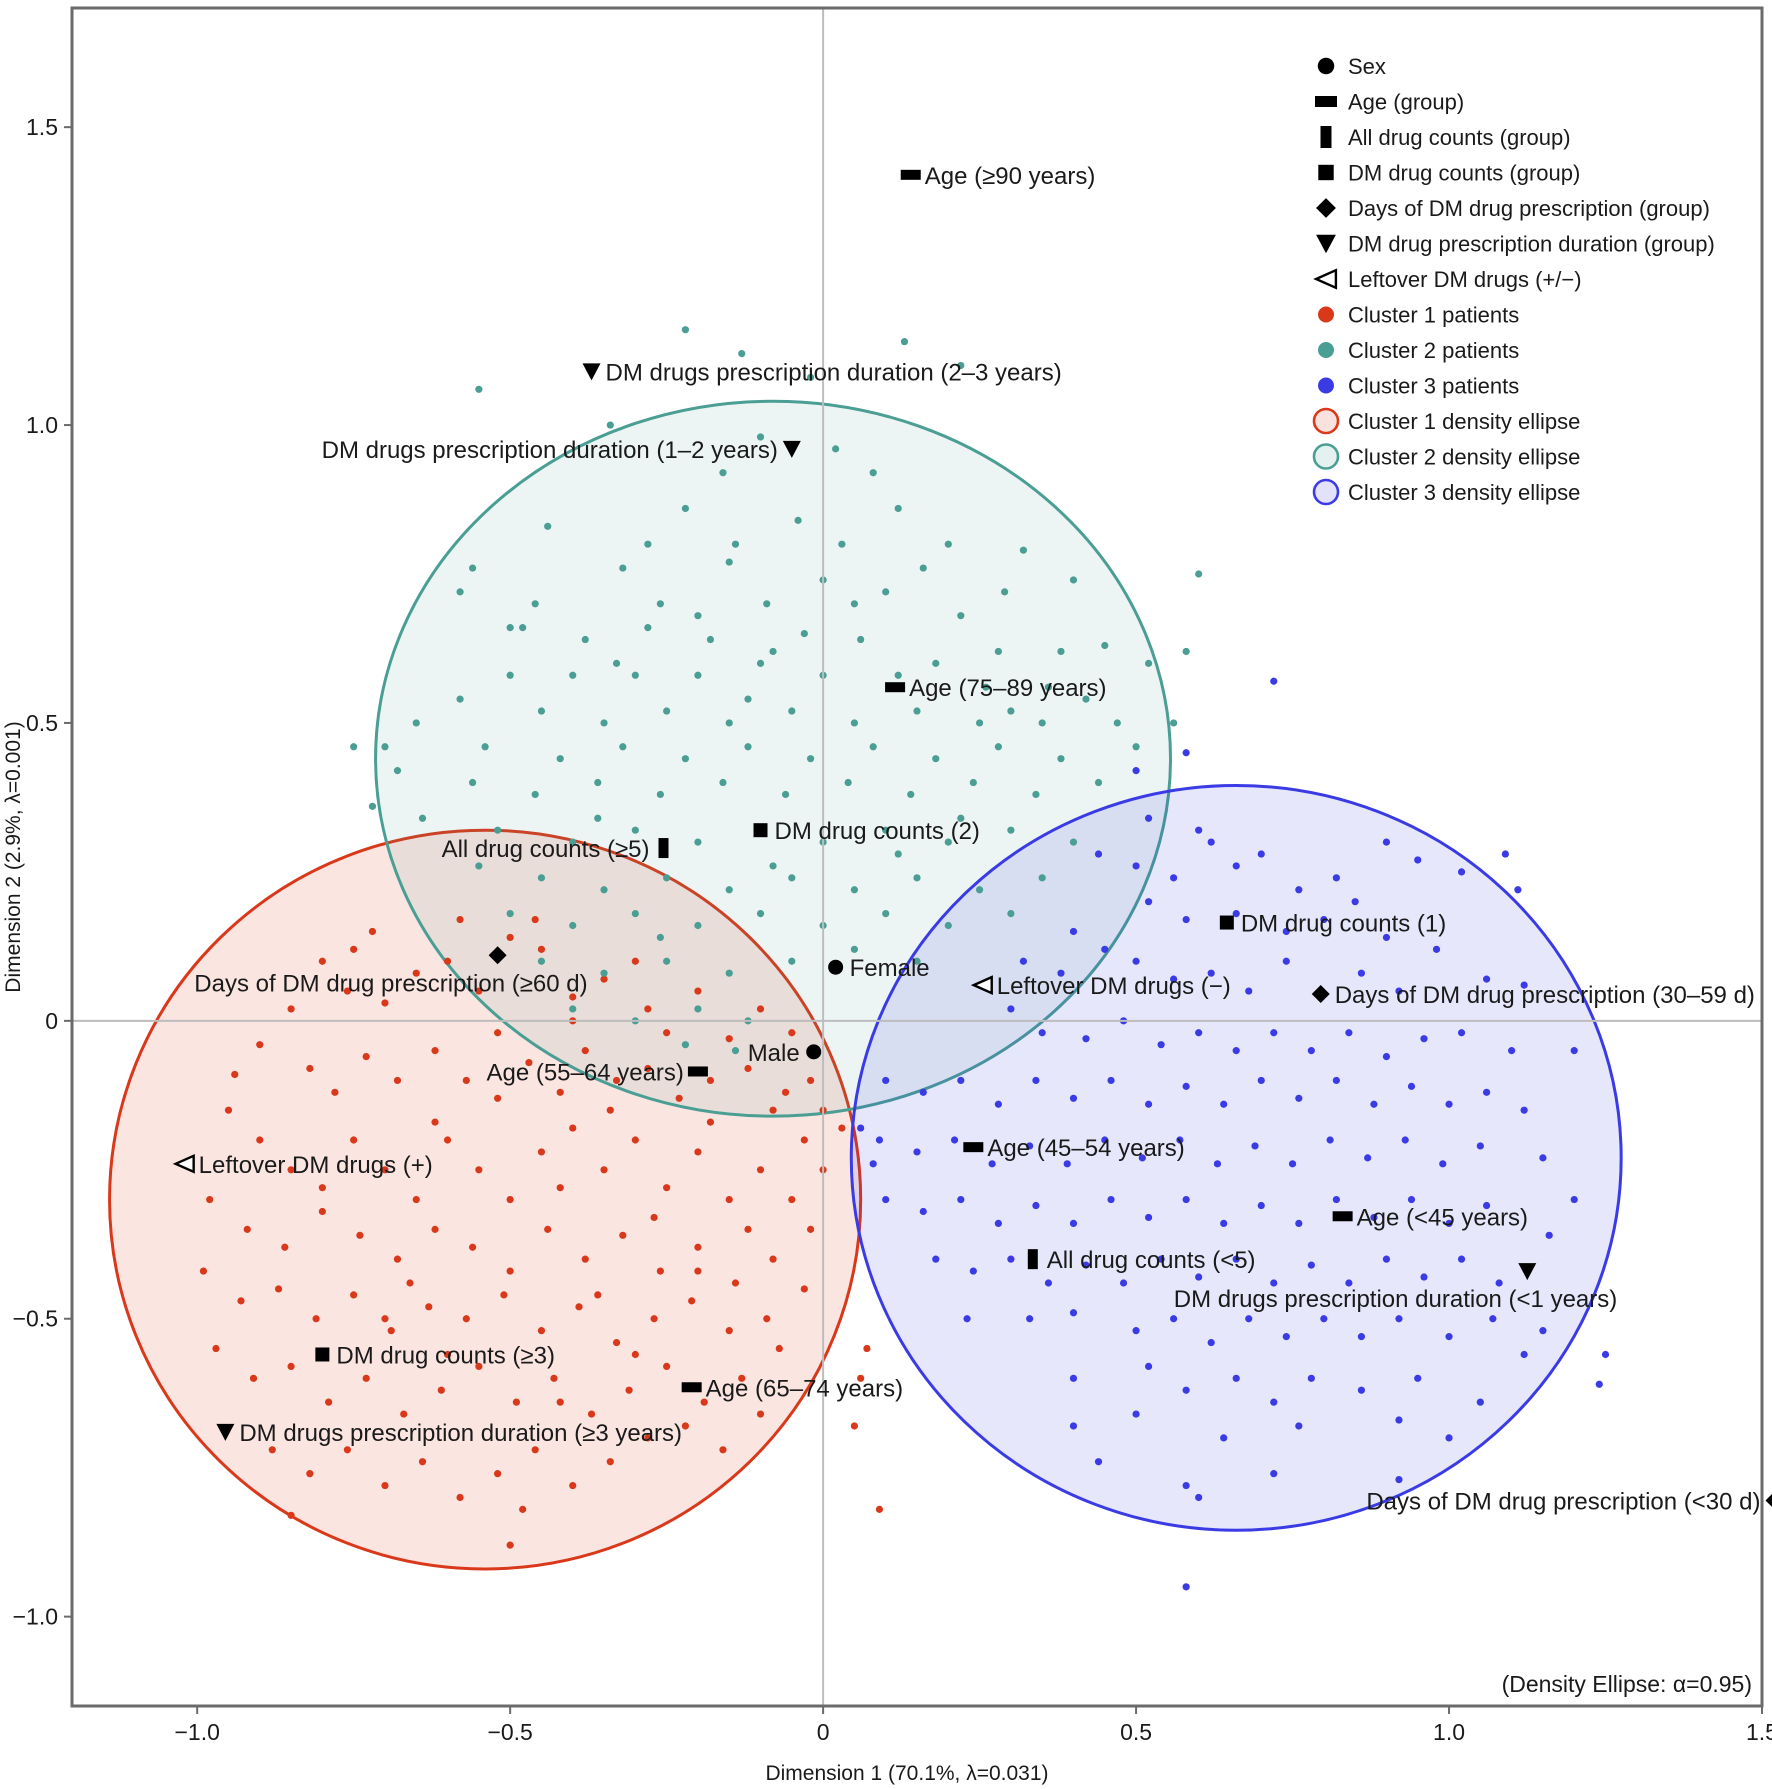 The width and height of the screenshot is (1772, 1789). Describe the element at coordinates (663, 848) in the screenshot. I see `category-marker-vbar` at that location.